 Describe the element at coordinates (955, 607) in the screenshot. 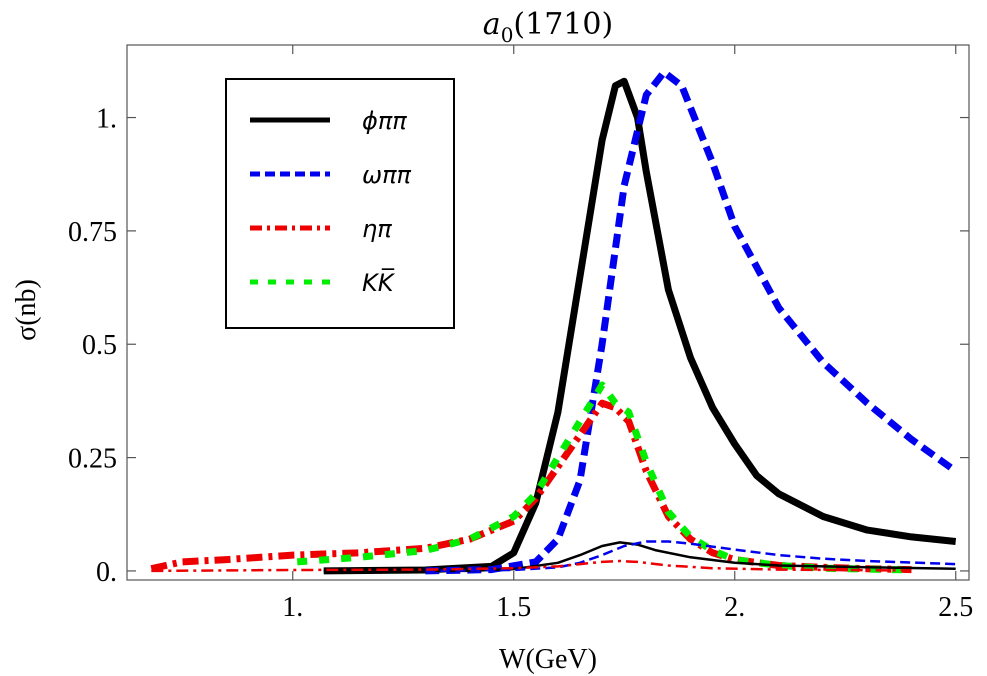

I see `x-tick-label: 2.5` at that location.